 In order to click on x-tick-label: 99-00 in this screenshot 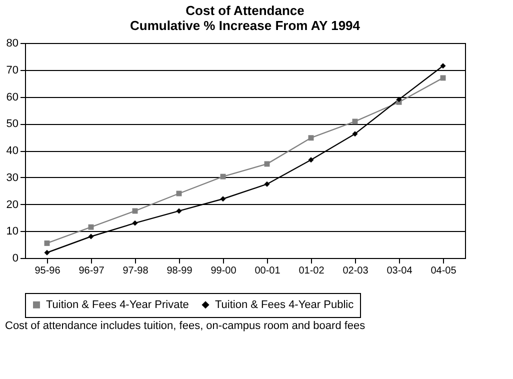, I will do `click(223, 271)`.